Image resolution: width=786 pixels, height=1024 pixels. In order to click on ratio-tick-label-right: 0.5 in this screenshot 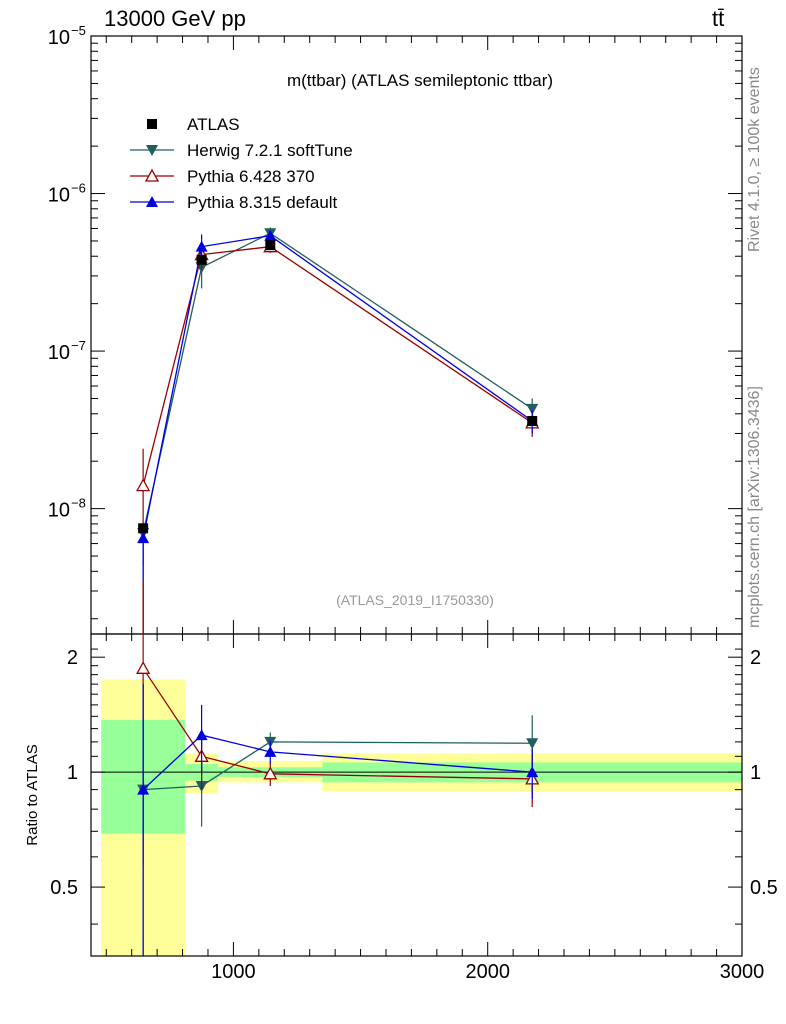, I will do `click(764, 888)`.